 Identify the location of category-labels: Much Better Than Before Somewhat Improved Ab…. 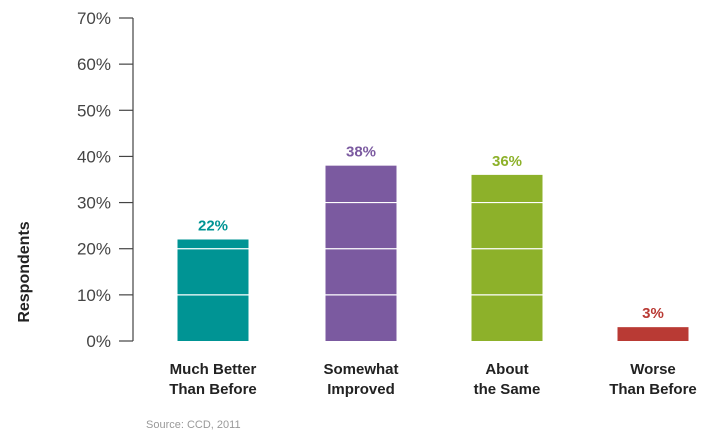
(433, 379).